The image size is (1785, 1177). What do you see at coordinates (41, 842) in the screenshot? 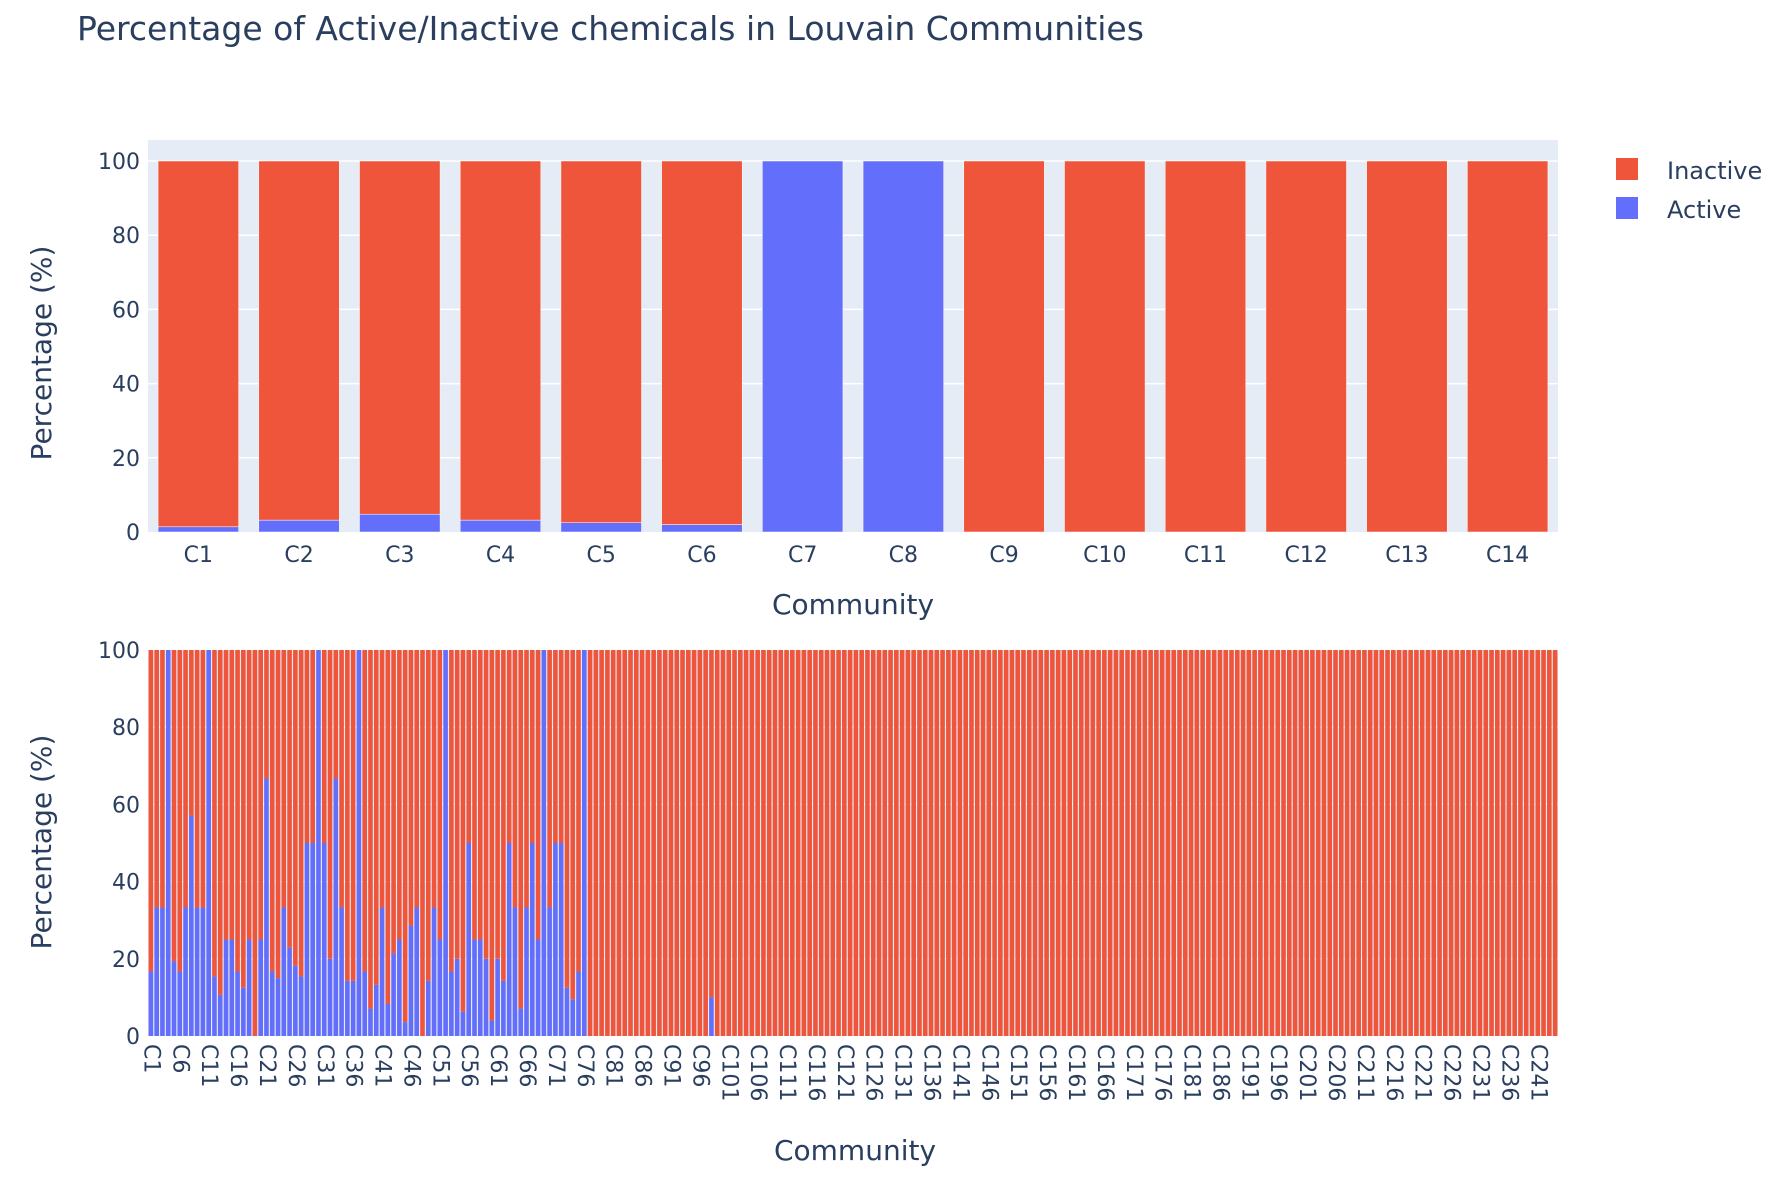
I see `bottom-y-axis-title: Percentage (%)` at bounding box center [41, 842].